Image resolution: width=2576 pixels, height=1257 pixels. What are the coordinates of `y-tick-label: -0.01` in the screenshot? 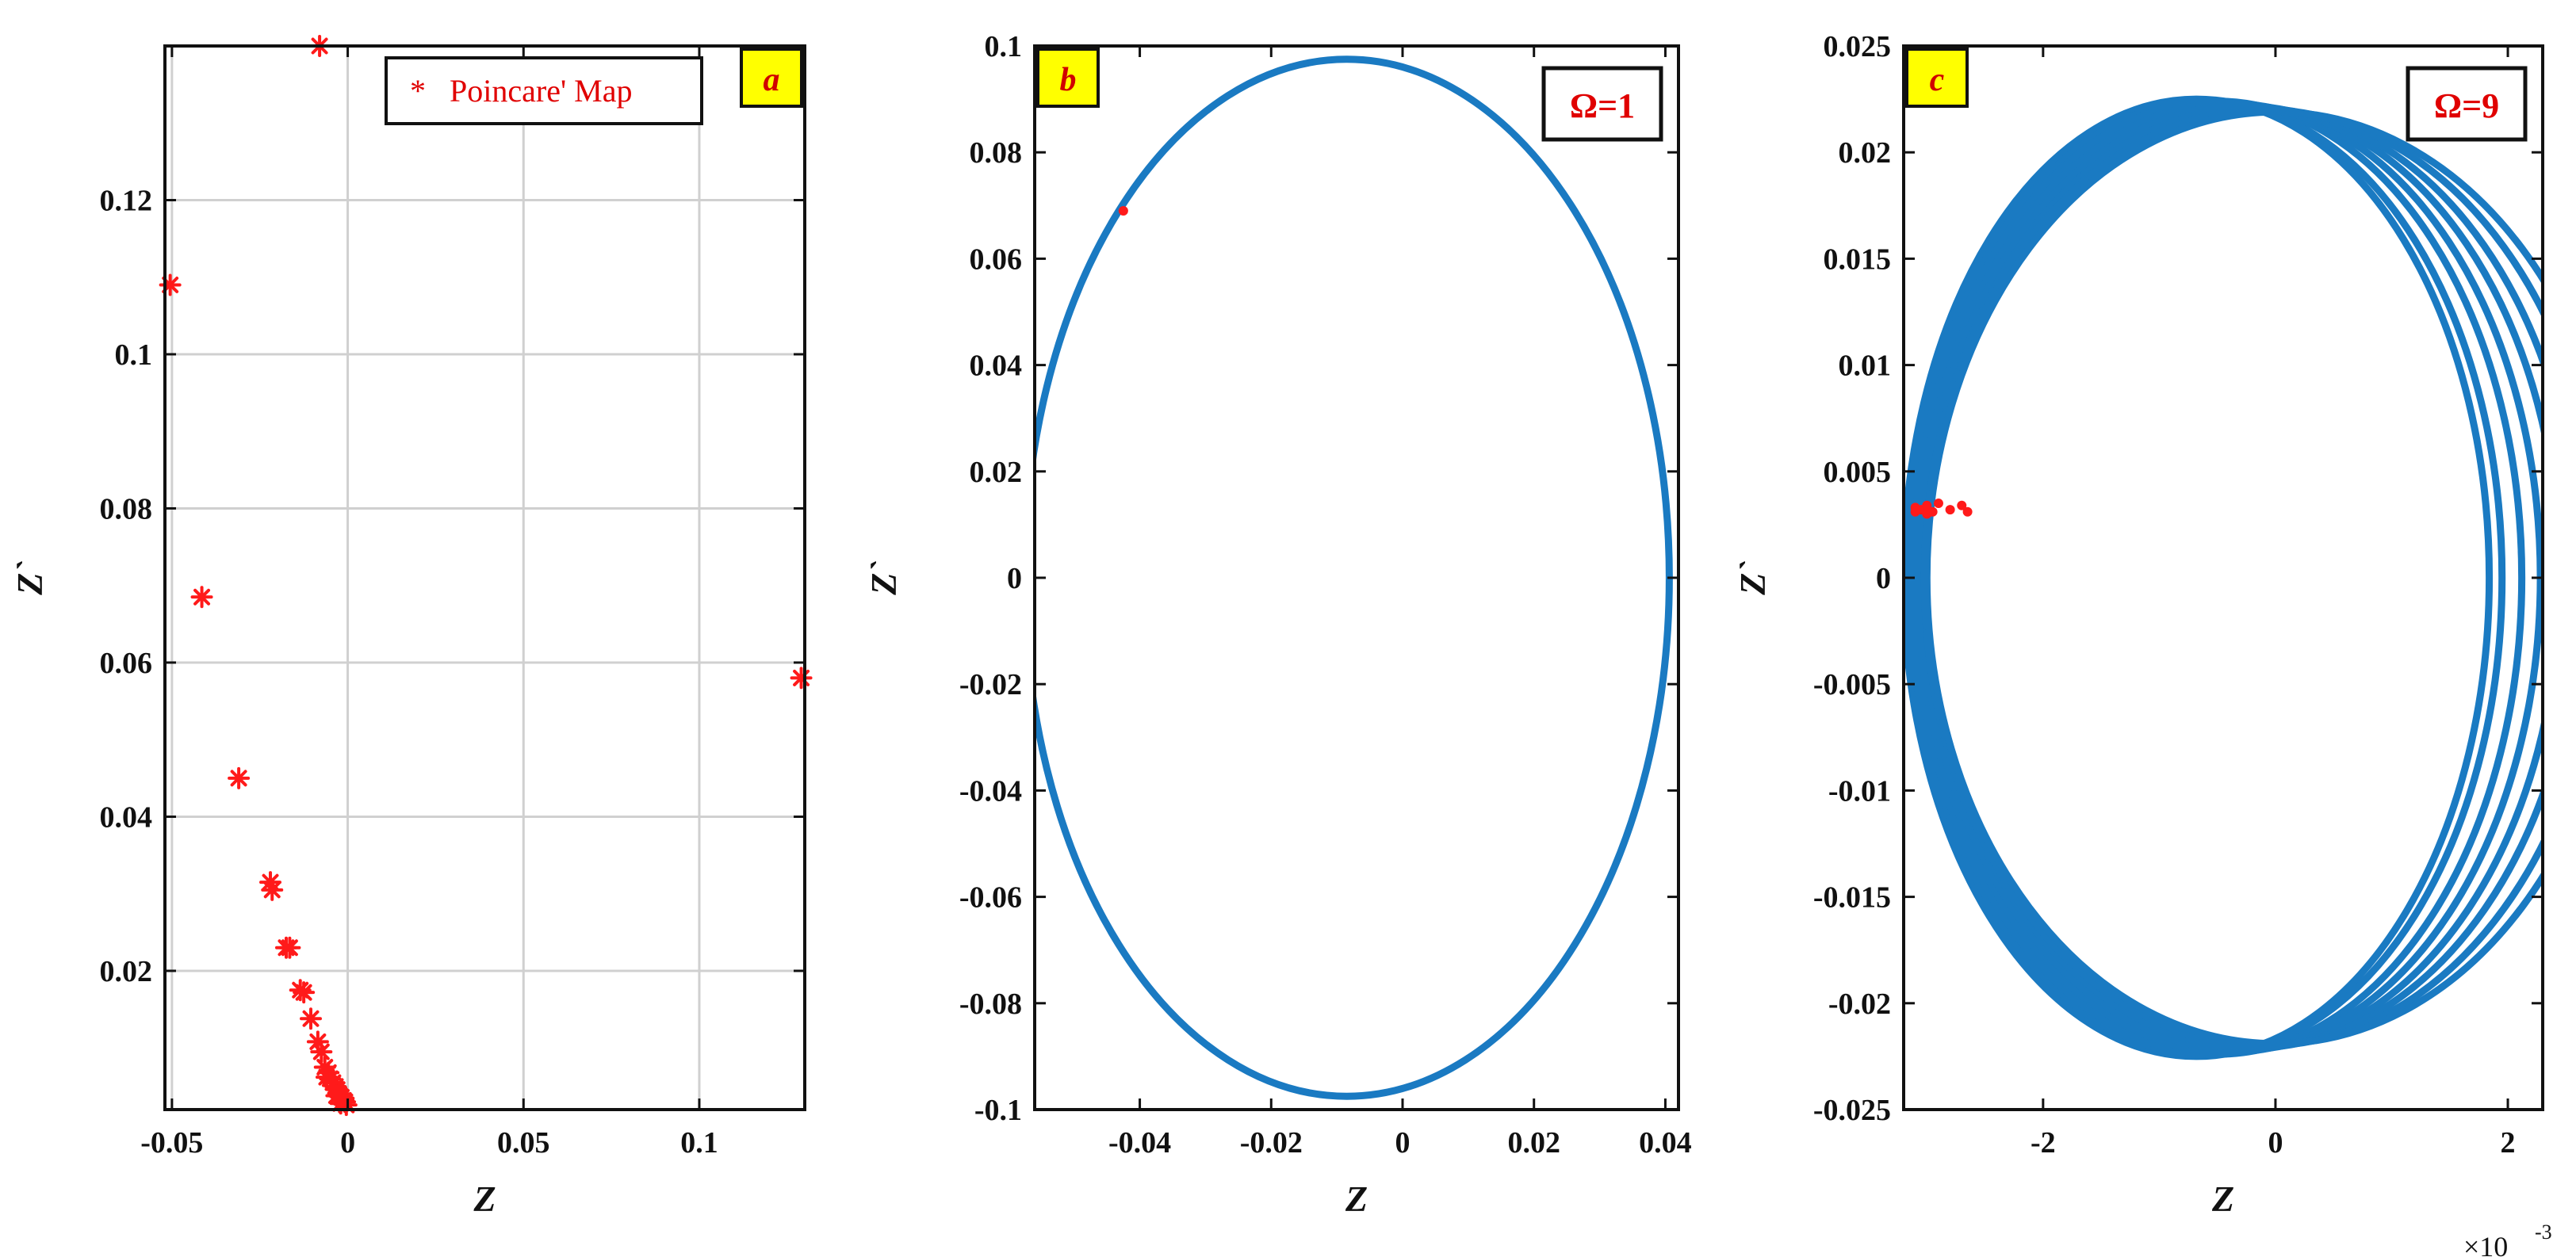 It's located at (1859, 791).